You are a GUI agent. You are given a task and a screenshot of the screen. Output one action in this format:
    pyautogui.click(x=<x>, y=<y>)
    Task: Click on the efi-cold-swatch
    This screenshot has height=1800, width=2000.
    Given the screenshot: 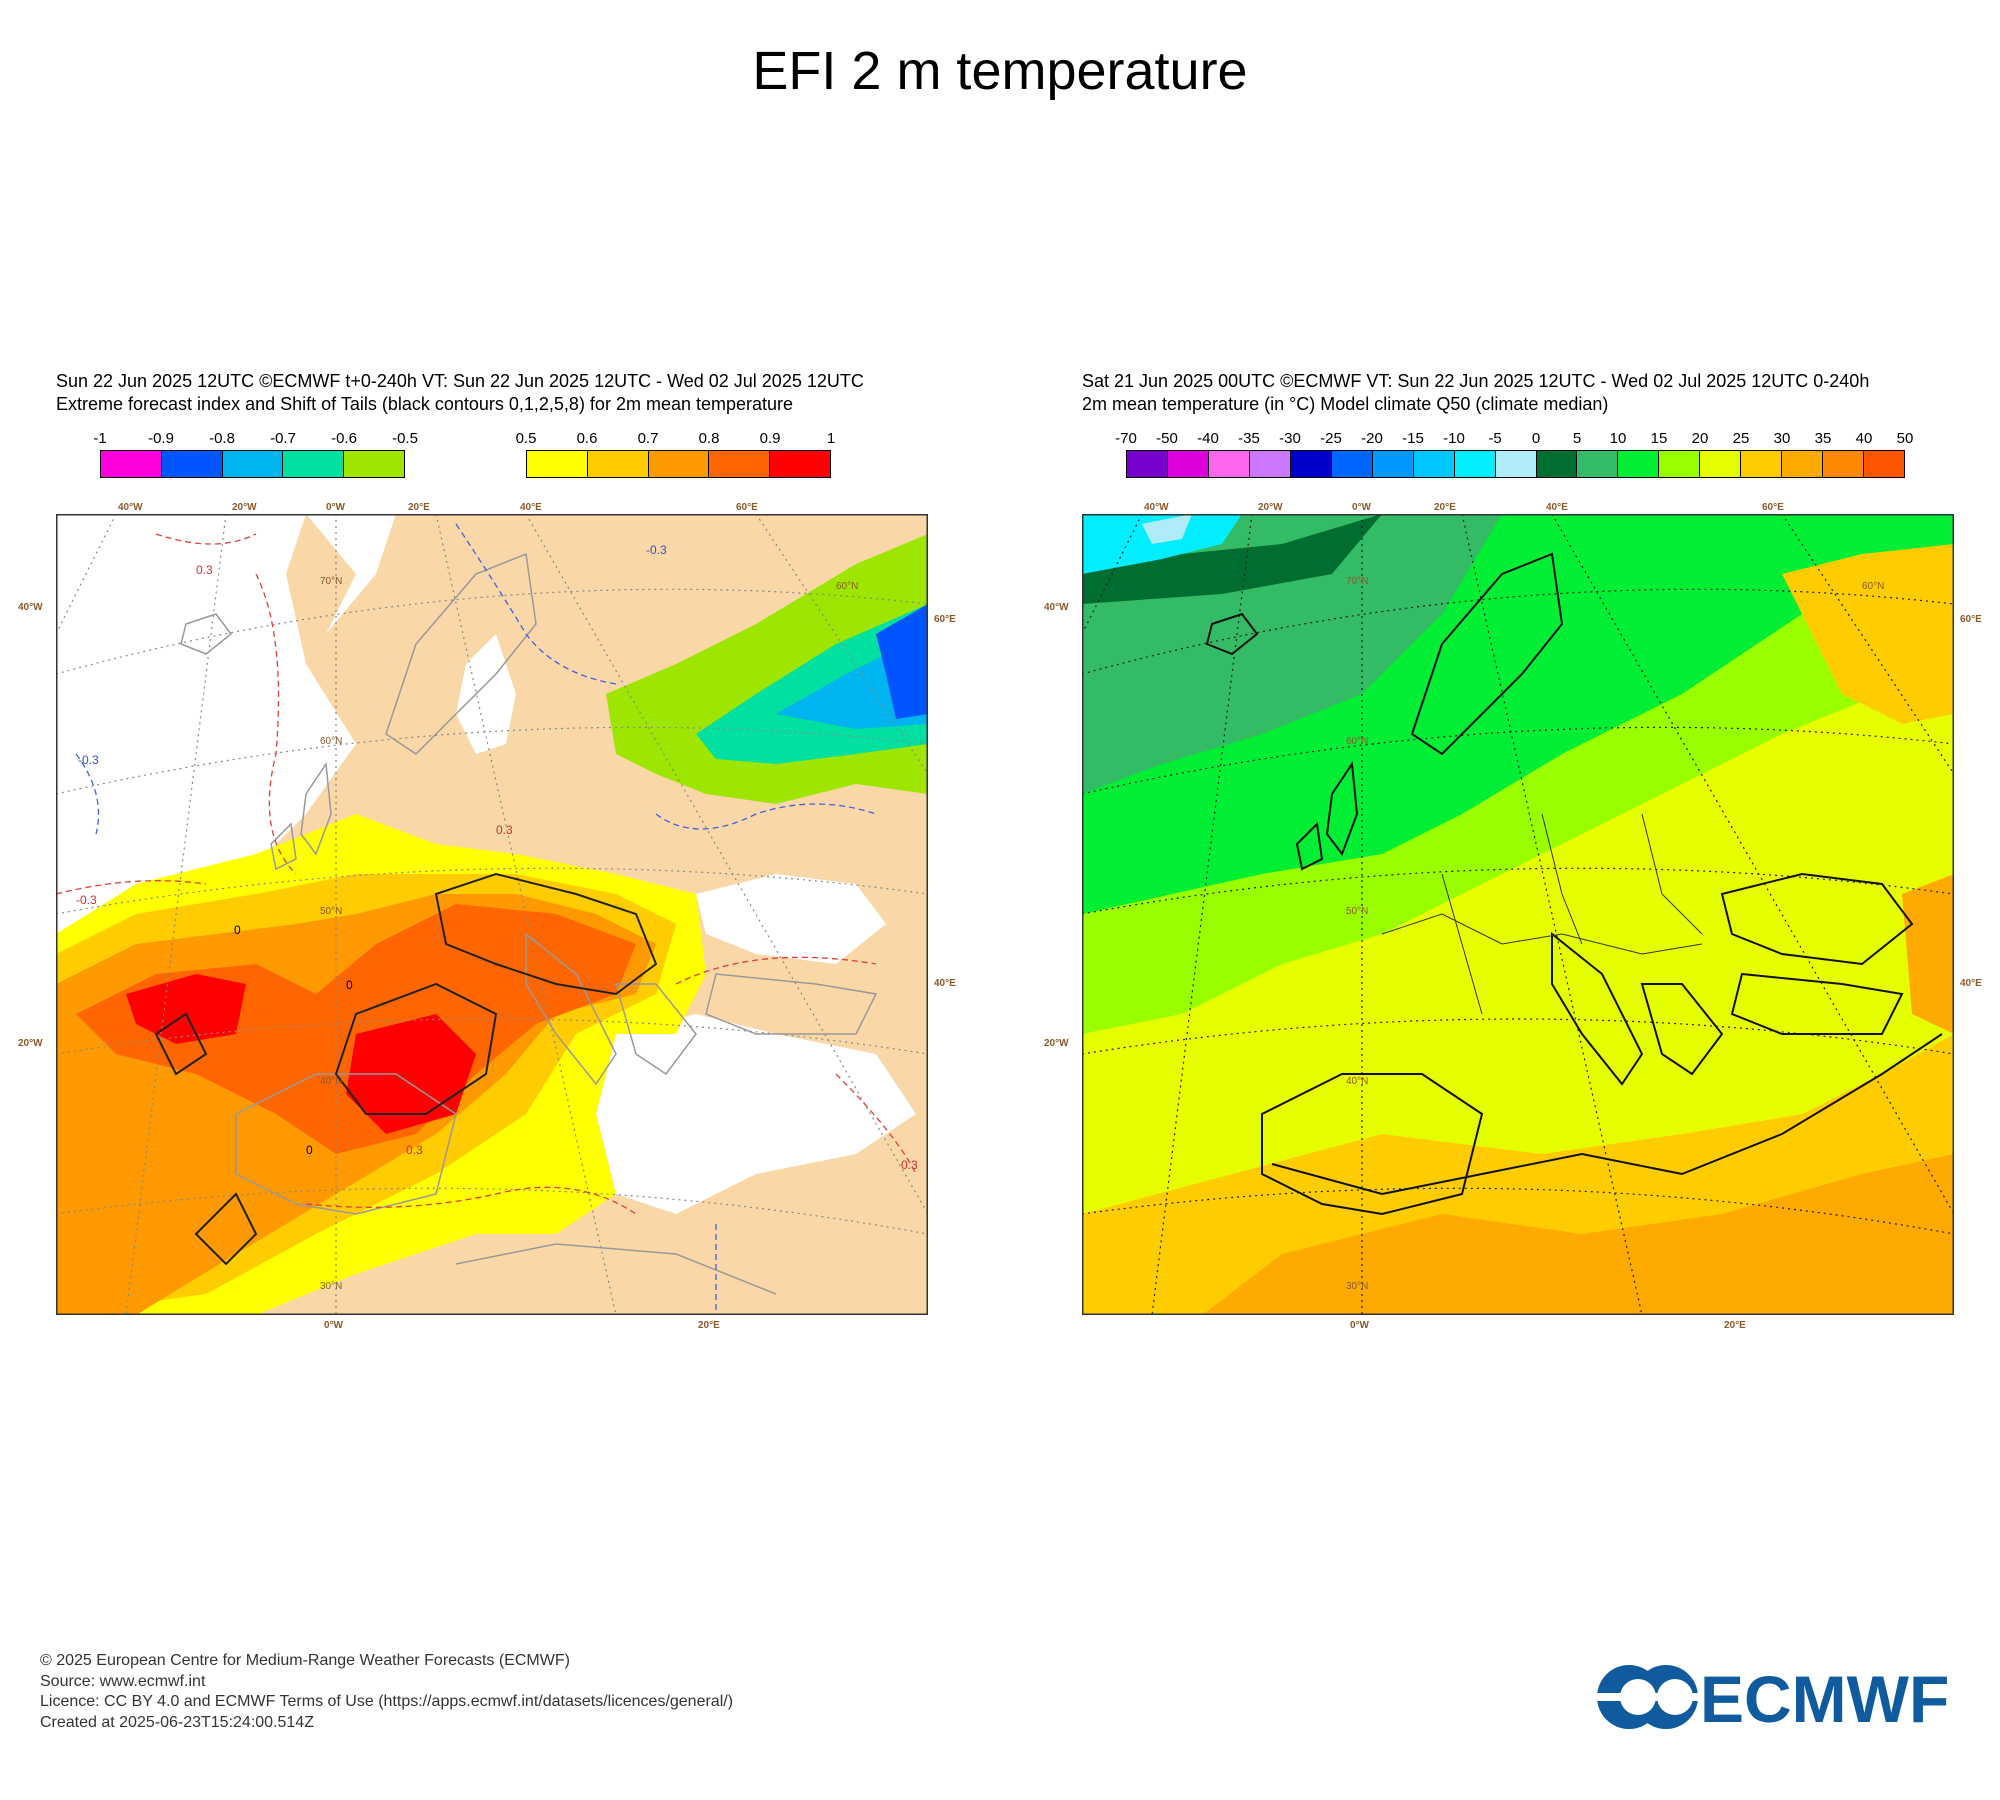 What is the action you would take?
    pyautogui.click(x=313, y=464)
    